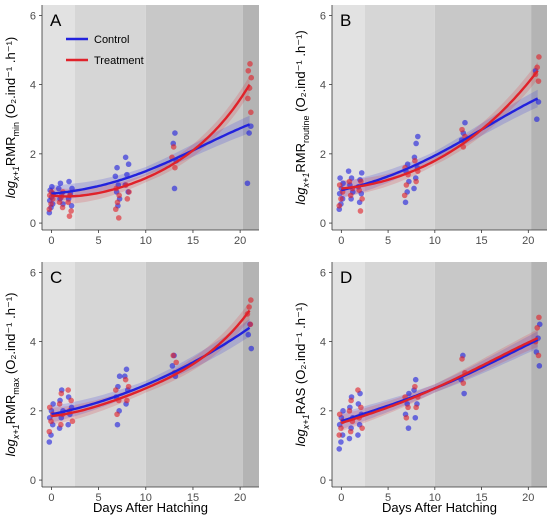 The width and height of the screenshot is (550, 519). I want to click on panel-b-x-tick-label: 20, so click(528, 241).